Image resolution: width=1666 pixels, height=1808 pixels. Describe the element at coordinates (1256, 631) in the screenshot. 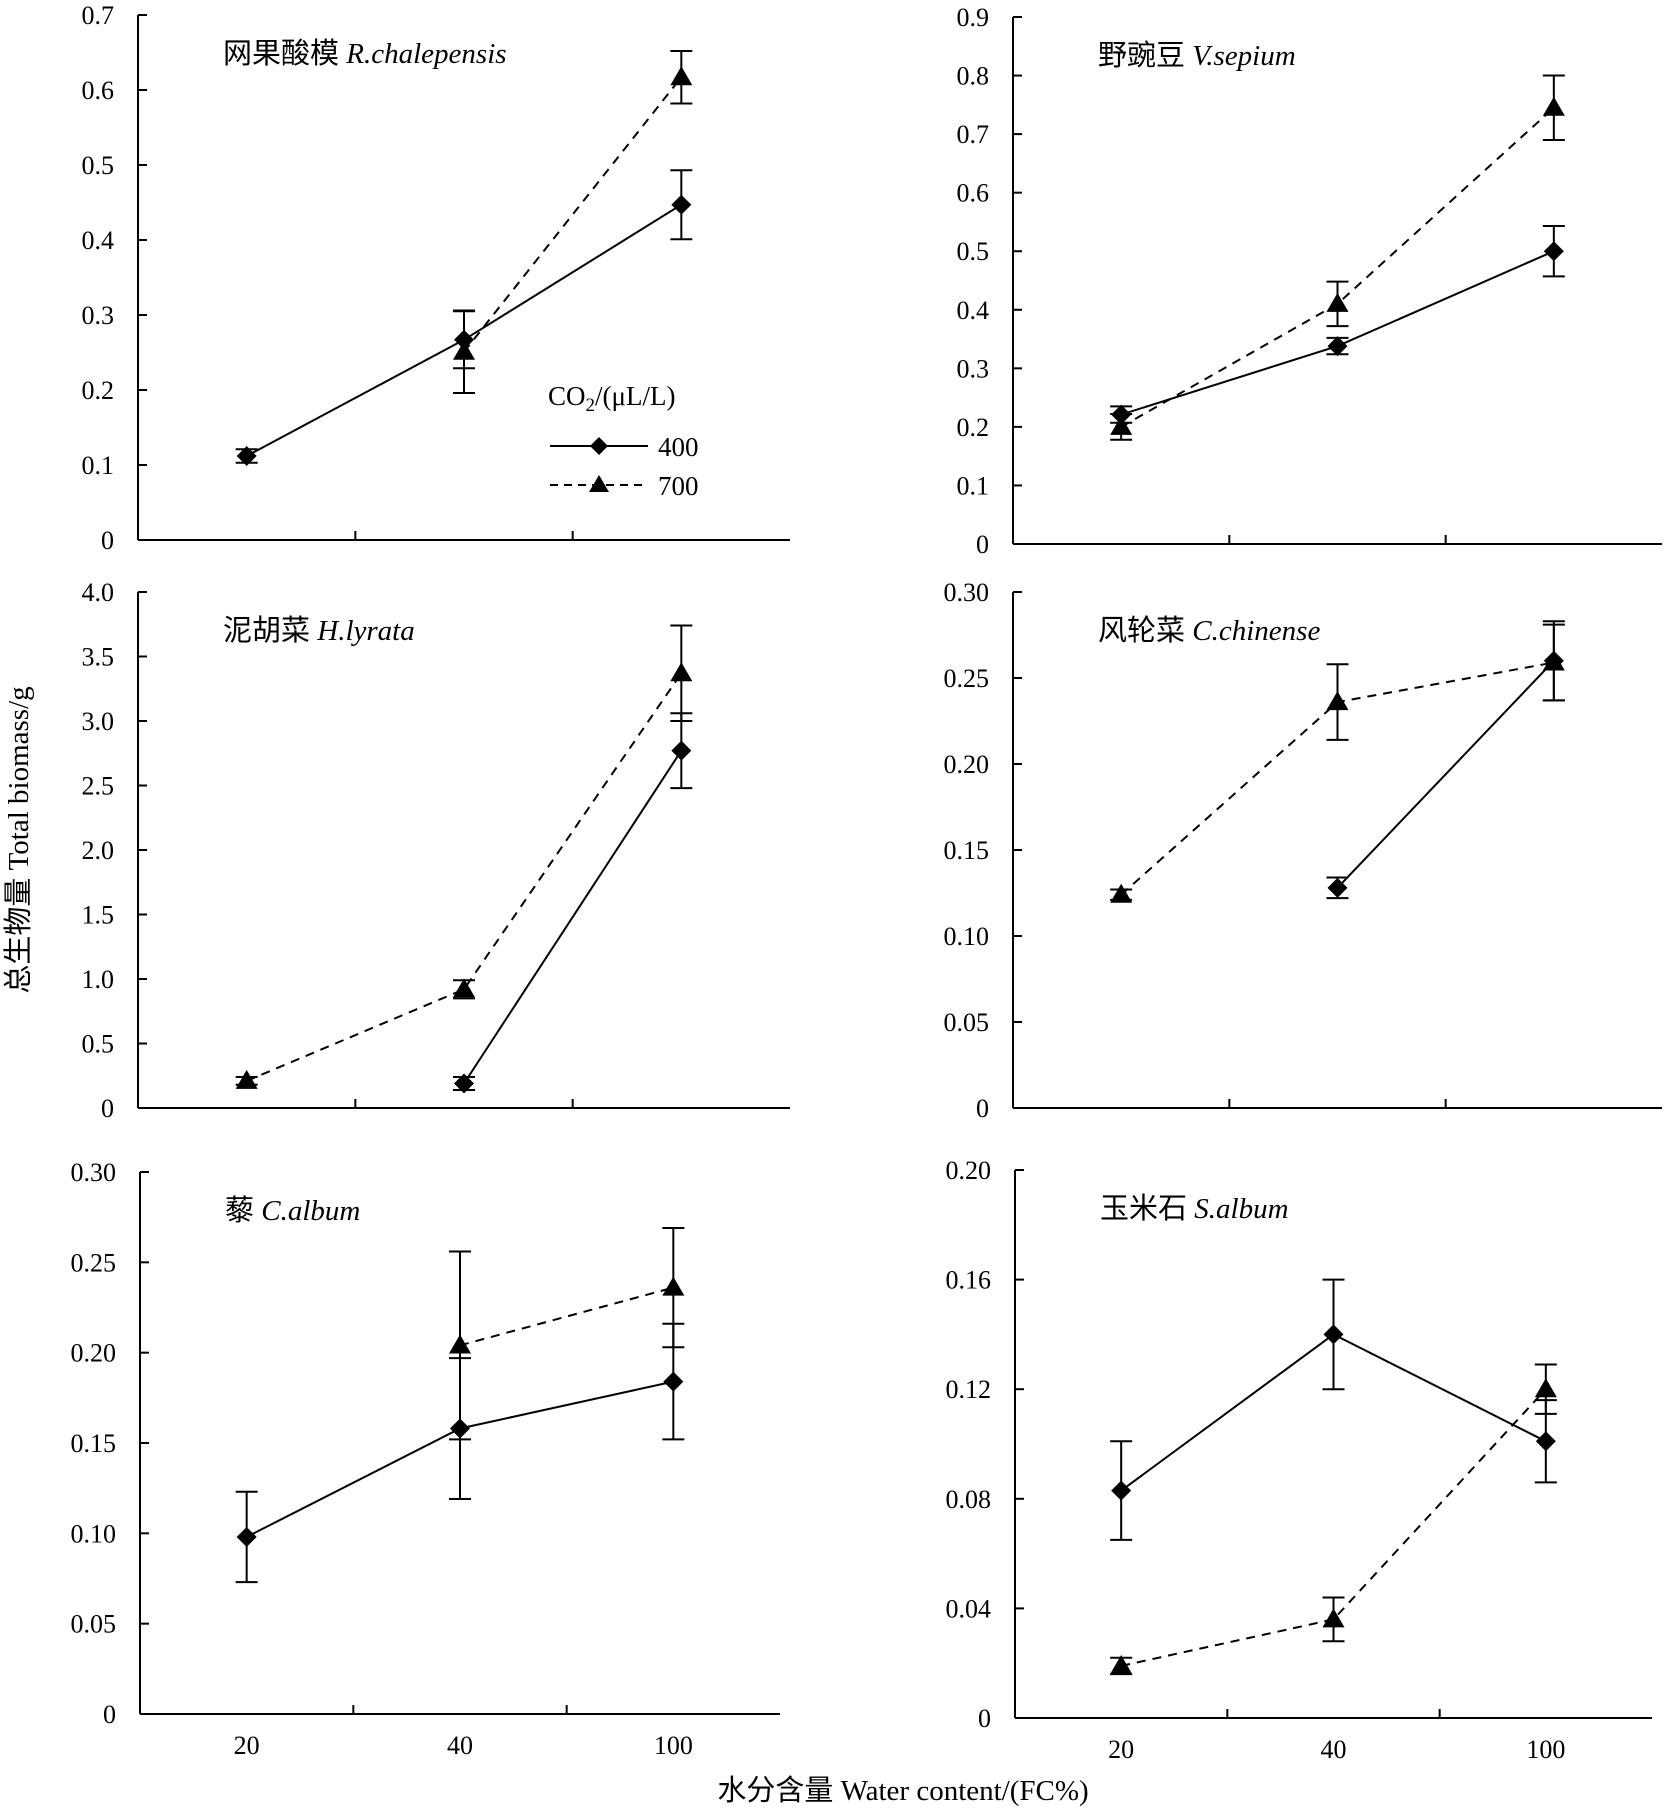

I see `panel-title-latin: C.chinense` at that location.